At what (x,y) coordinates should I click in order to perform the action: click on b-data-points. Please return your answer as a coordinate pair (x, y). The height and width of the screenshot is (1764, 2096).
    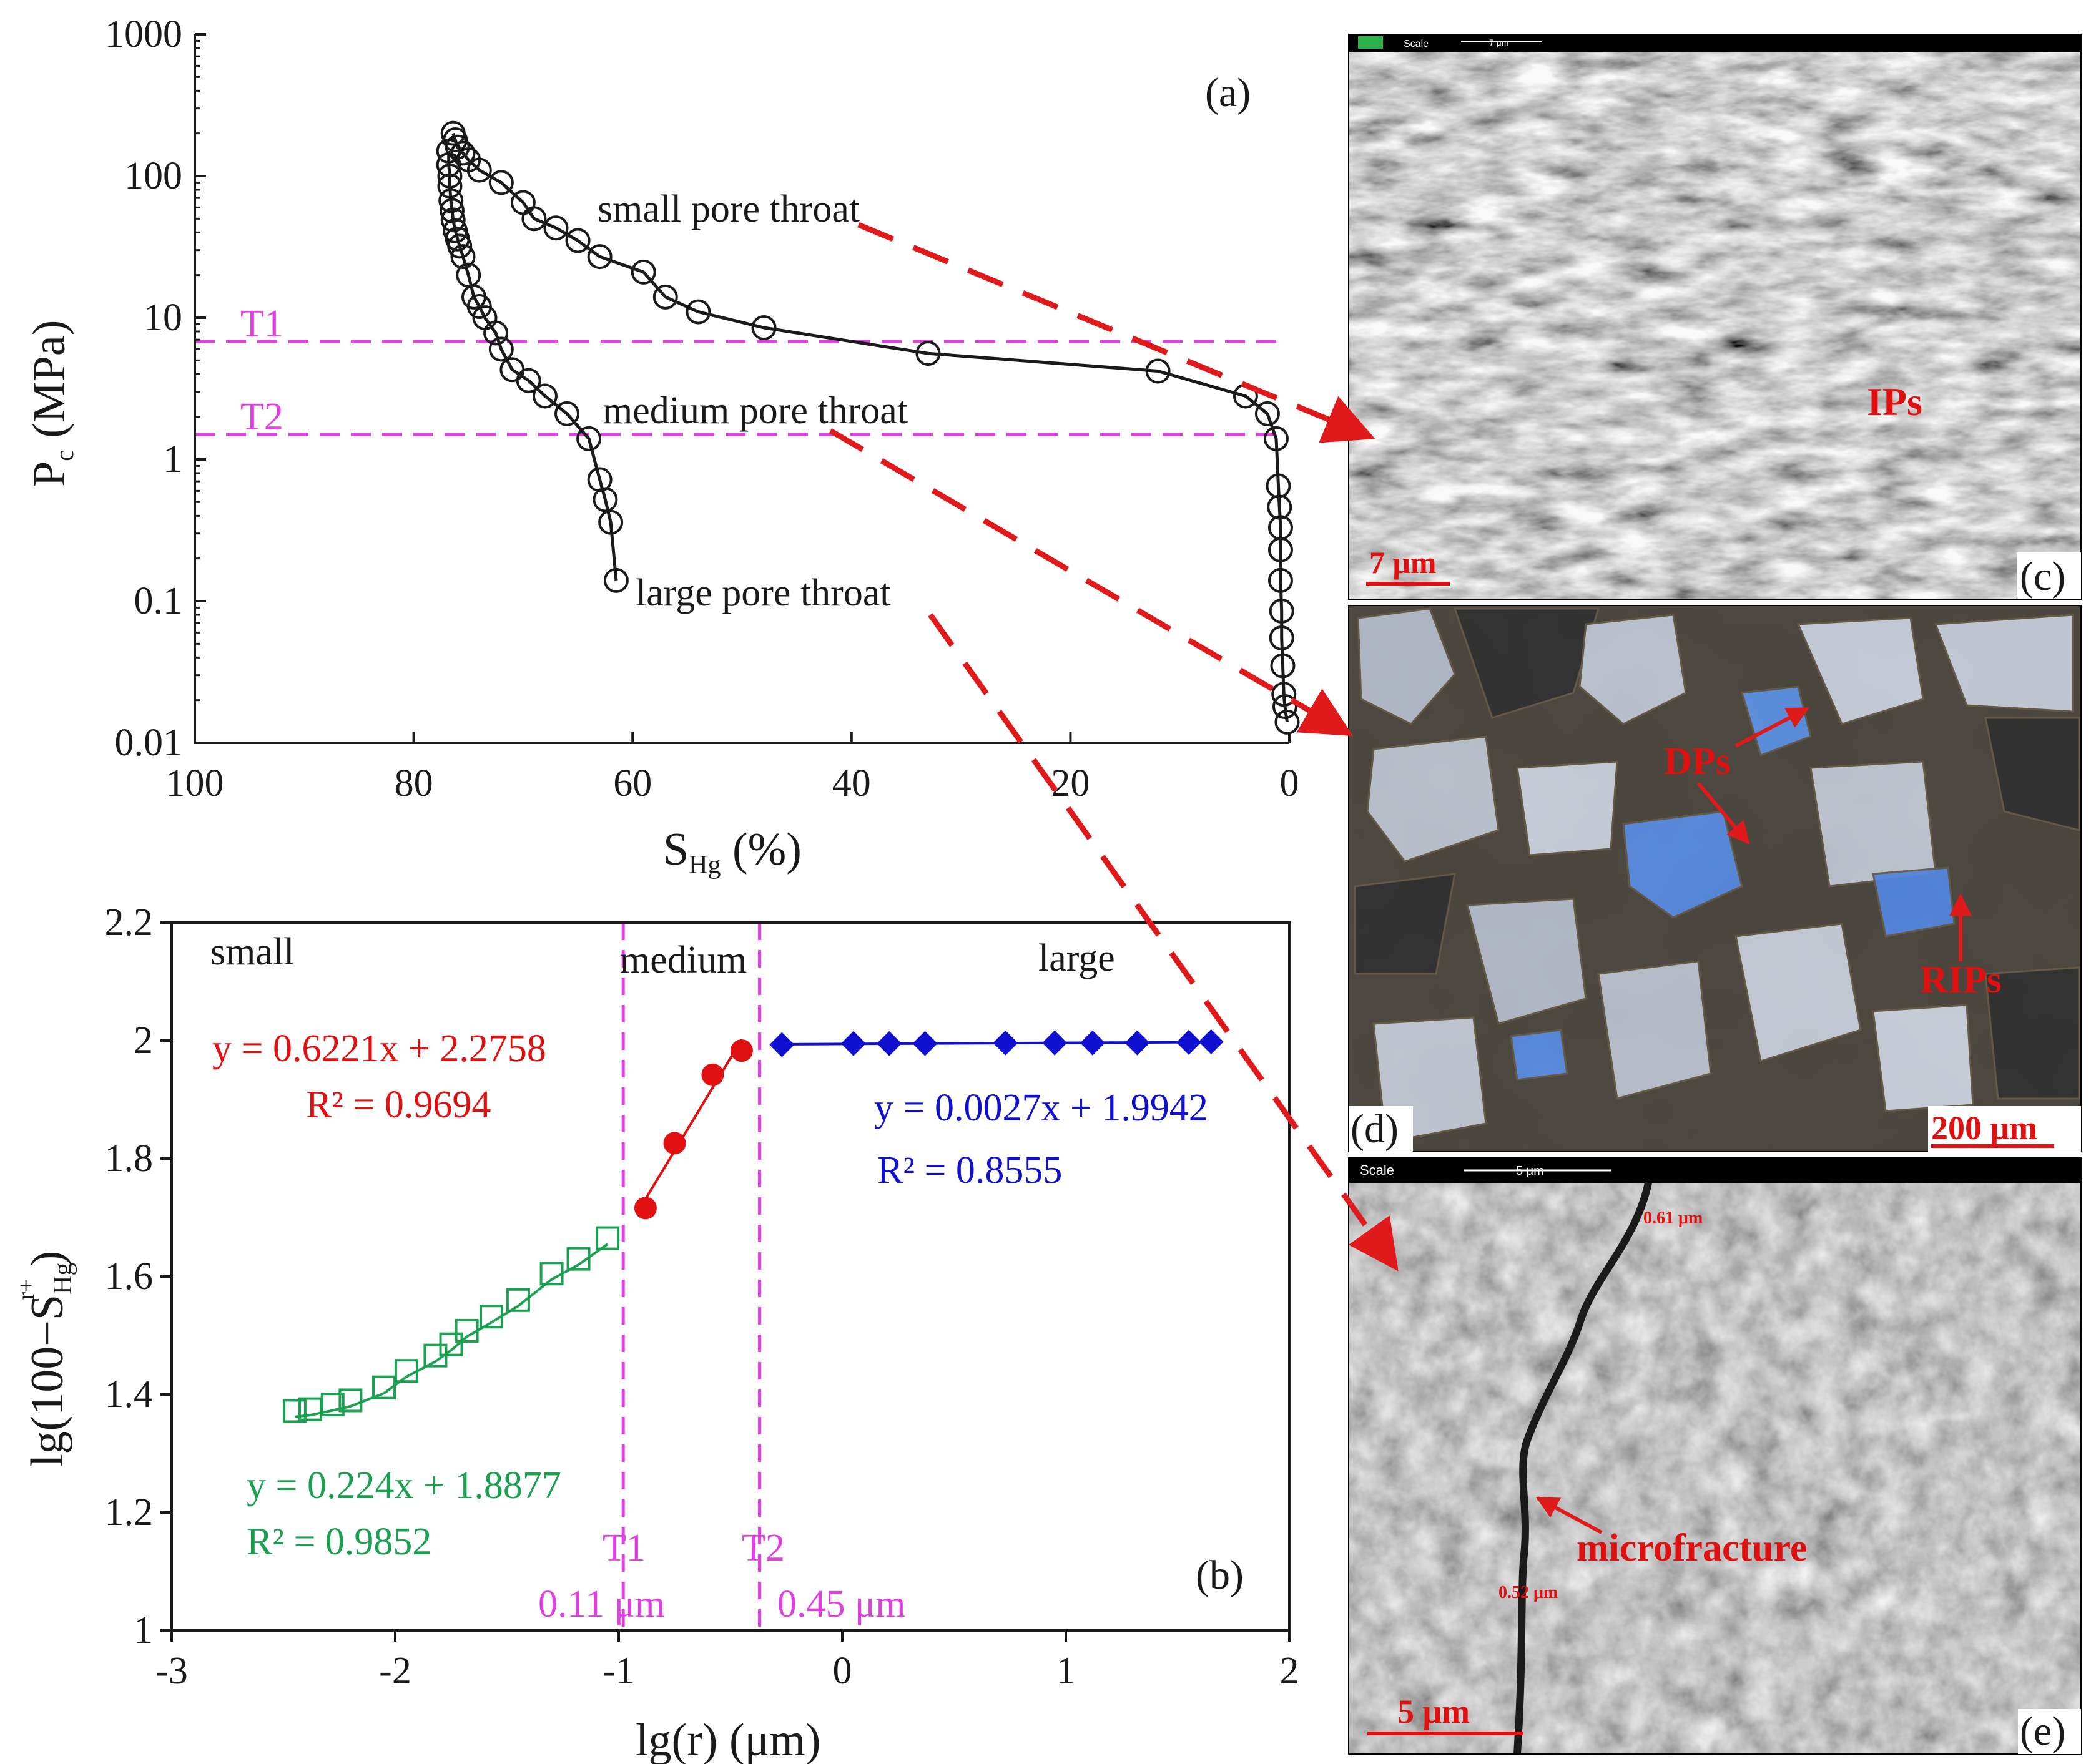
    Looking at the image, I should click on (753, 1226).